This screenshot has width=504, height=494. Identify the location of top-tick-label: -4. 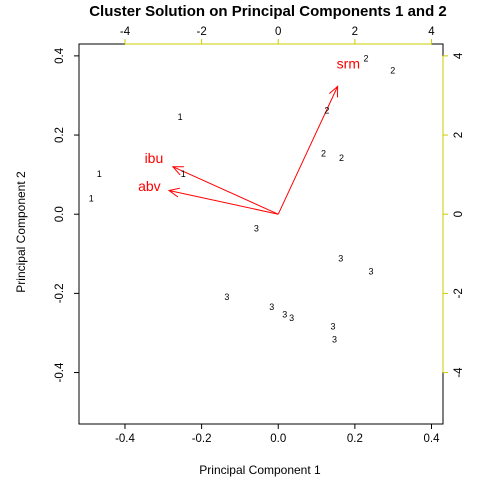
(125, 32).